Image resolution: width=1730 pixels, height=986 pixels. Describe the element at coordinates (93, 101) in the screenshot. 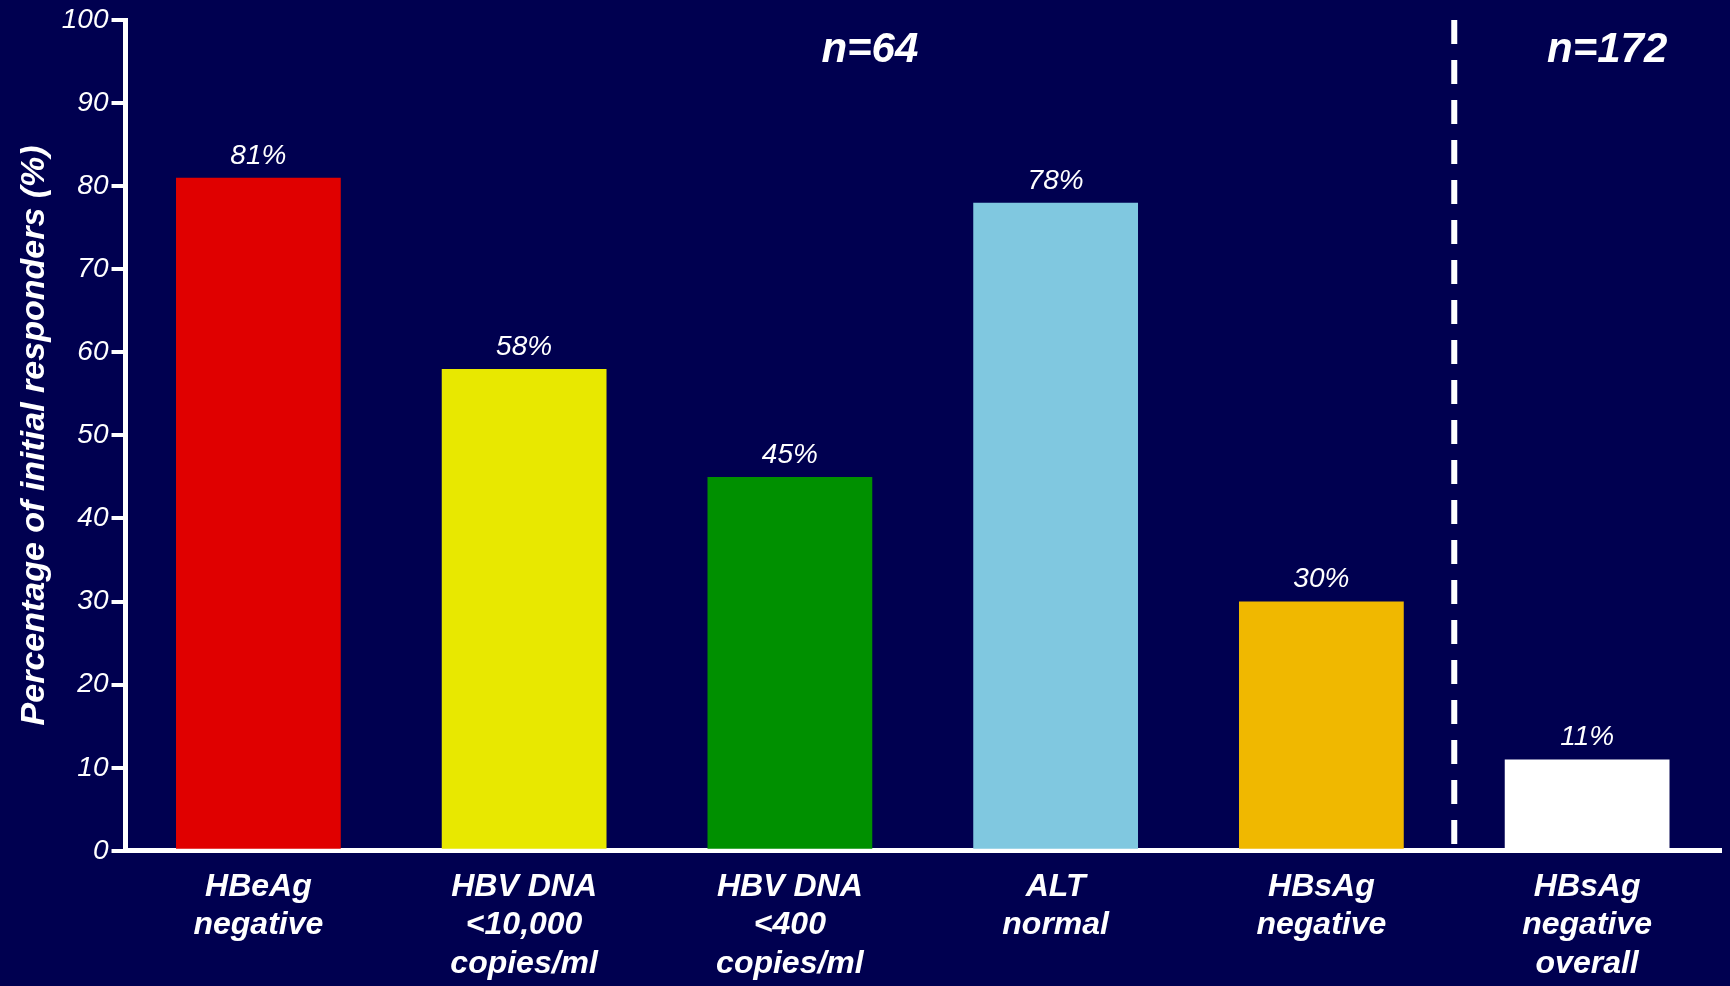

I see `y-tick-label: 90` at that location.